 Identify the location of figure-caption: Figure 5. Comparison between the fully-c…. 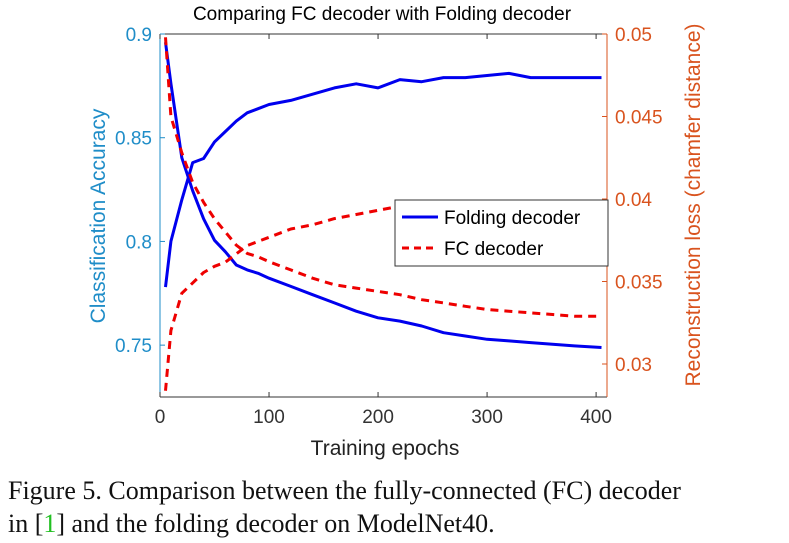
(395, 507).